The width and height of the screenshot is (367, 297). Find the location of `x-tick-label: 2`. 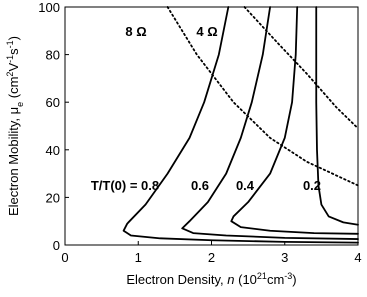

x-tick-label: 2 is located at coordinates (211, 257).